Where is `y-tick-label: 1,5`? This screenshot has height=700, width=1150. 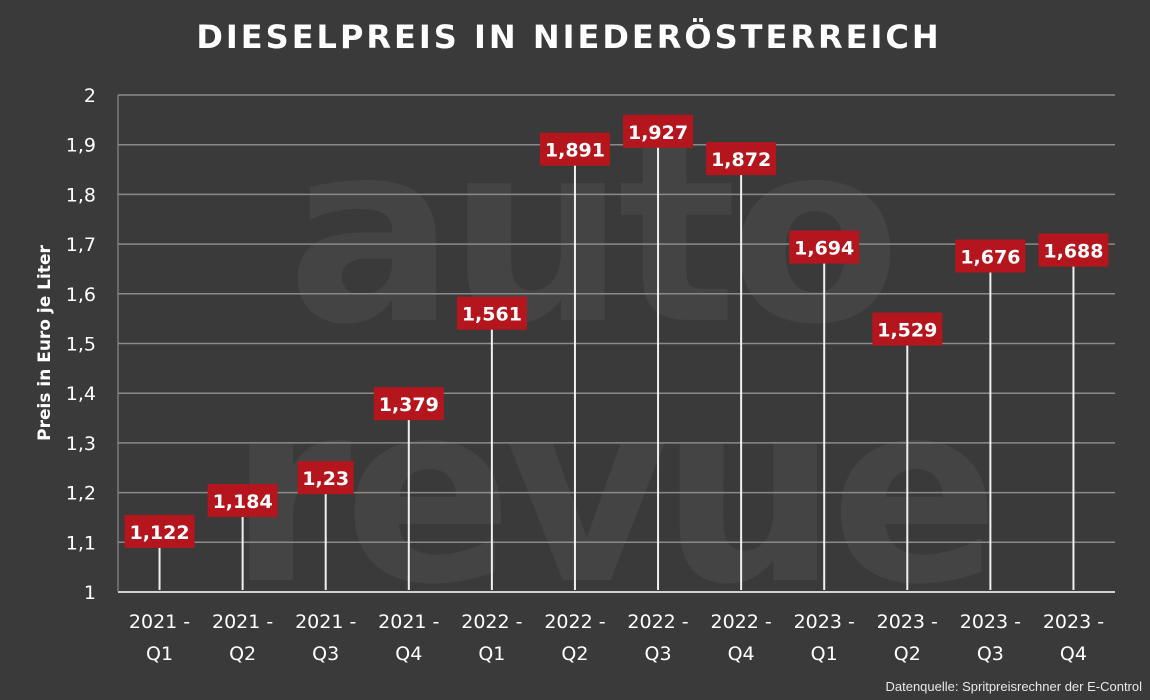
y-tick-label: 1,5 is located at coordinates (81, 345).